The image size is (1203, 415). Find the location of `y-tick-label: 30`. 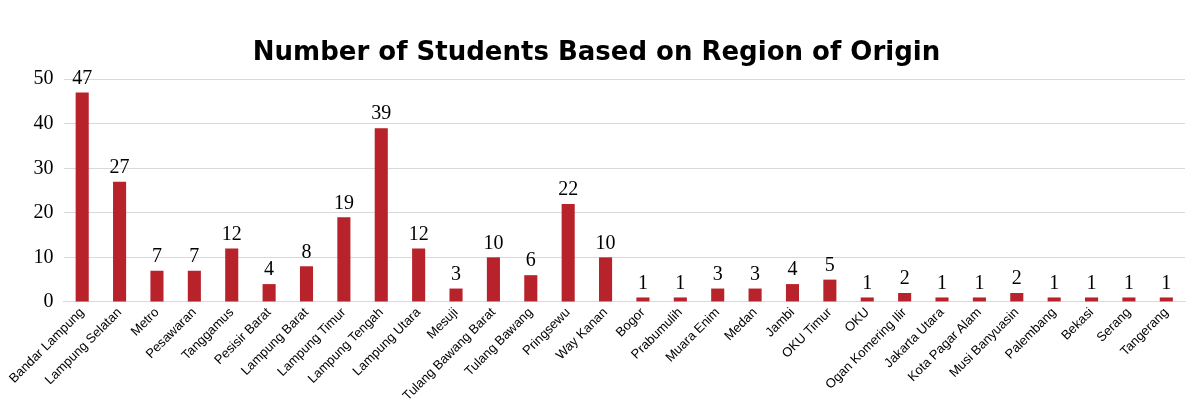

y-tick-label: 30 is located at coordinates (43, 166).